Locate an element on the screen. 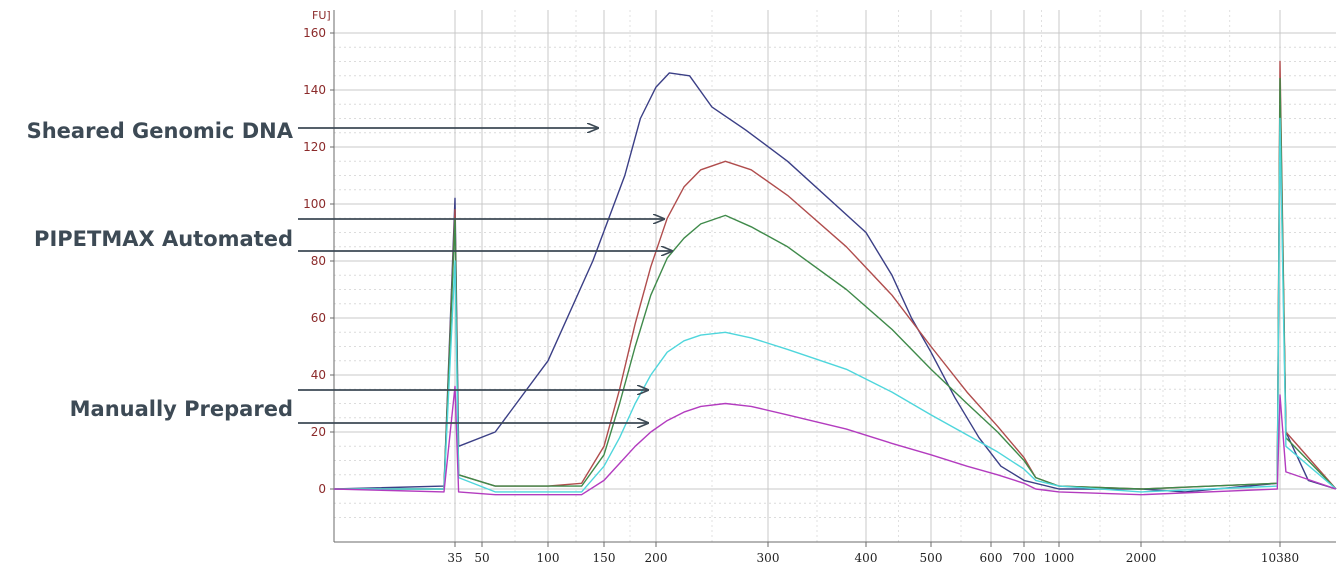 The height and width of the screenshot is (571, 1344). annotation-label: Manually Prepared is located at coordinates (181, 409).